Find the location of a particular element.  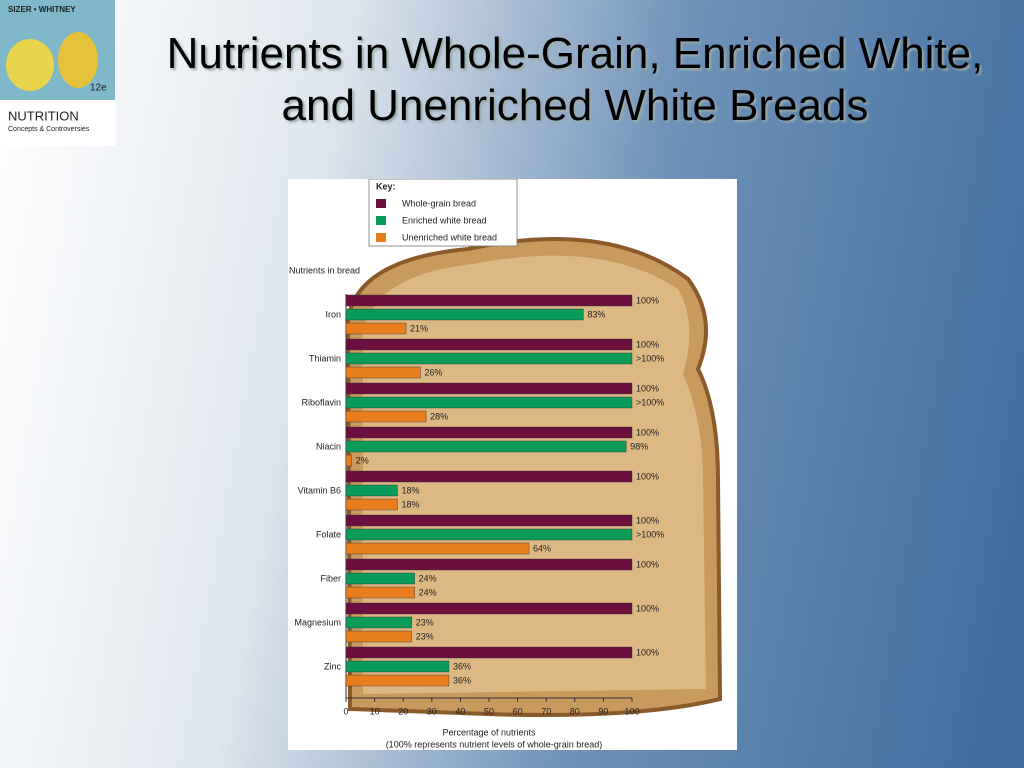

y-tick-label: Folate is located at coordinates (328, 534).